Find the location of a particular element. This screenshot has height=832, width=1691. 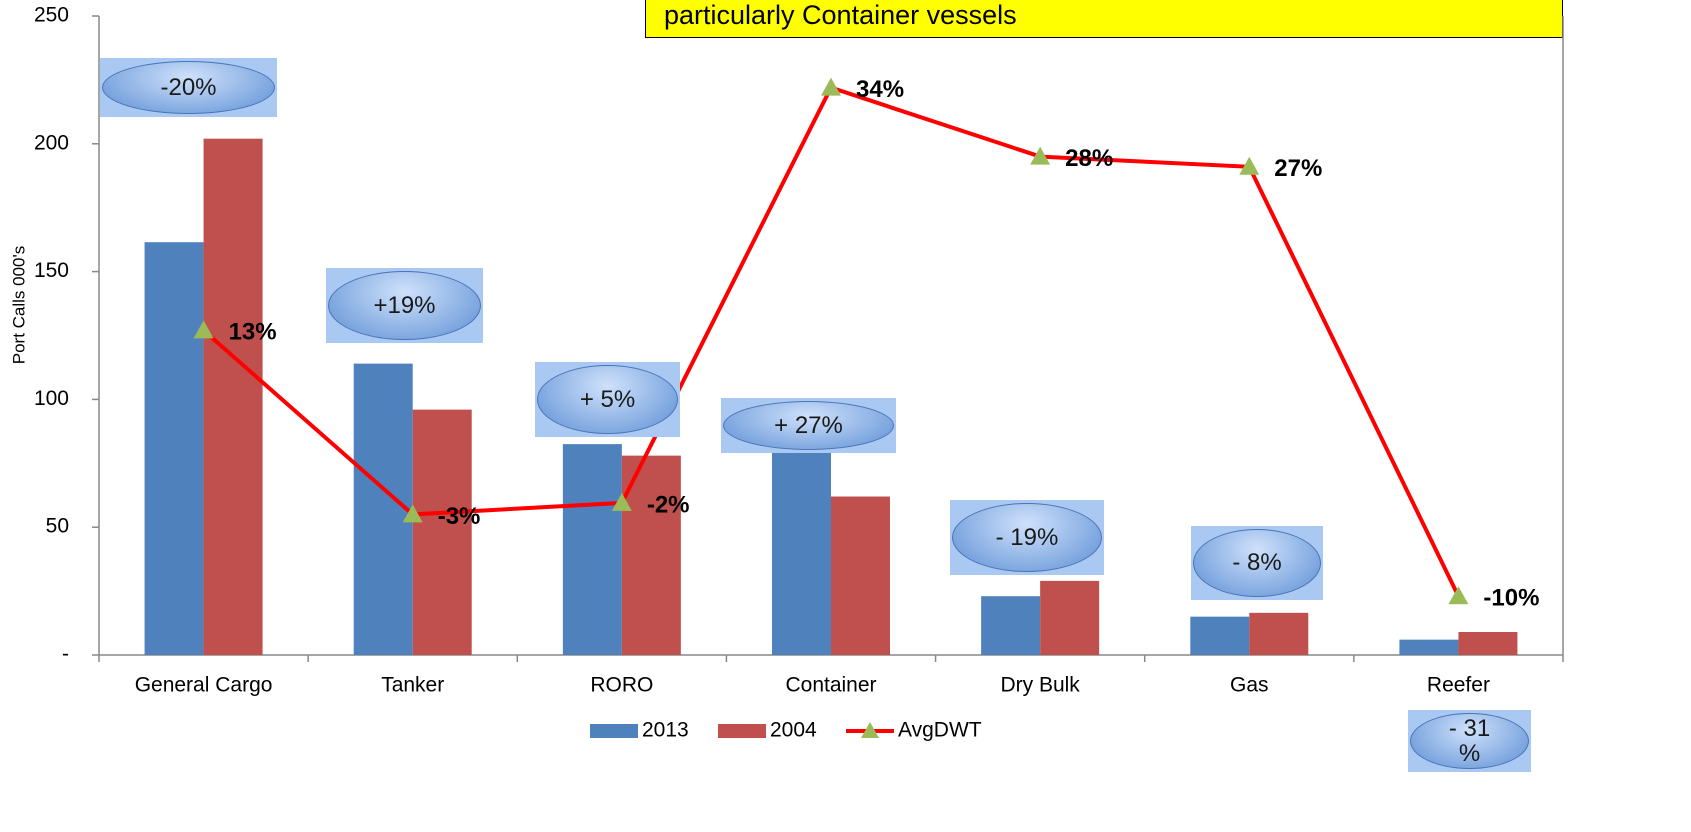

change-label: +19% is located at coordinates (404, 305).